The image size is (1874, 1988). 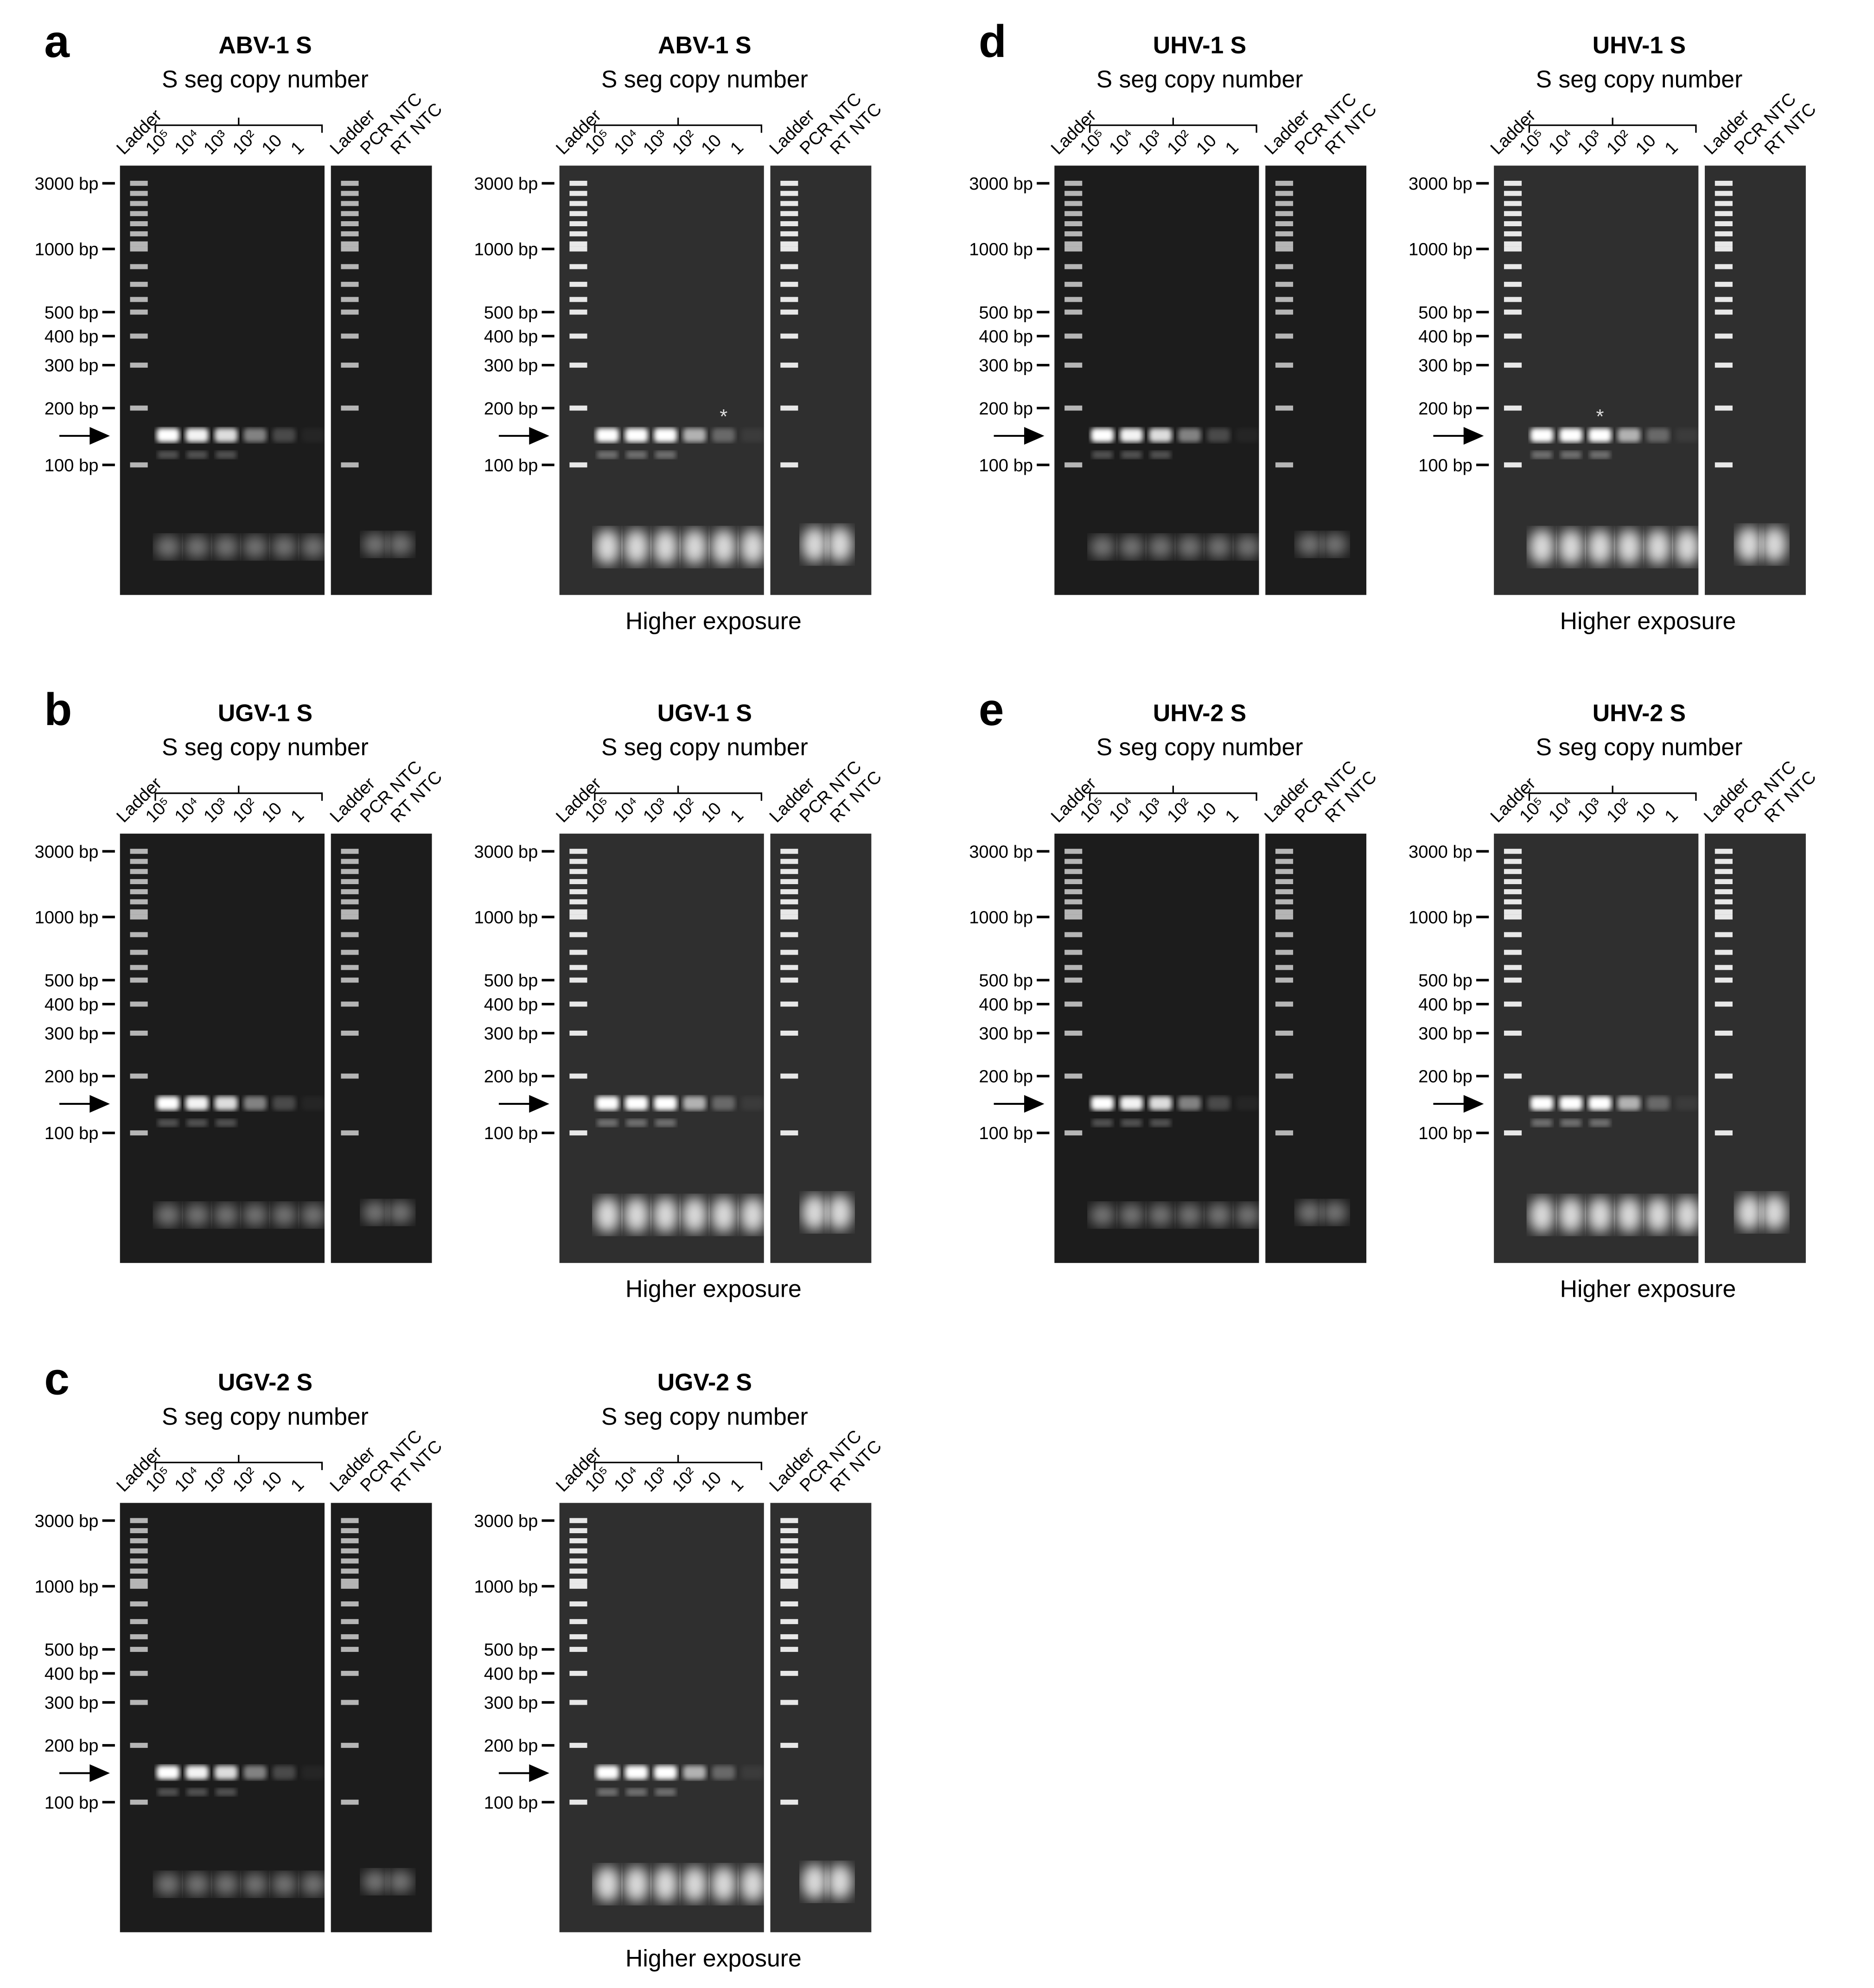 I want to click on gel-subtitle: S seg copy number, so click(x=1639, y=746).